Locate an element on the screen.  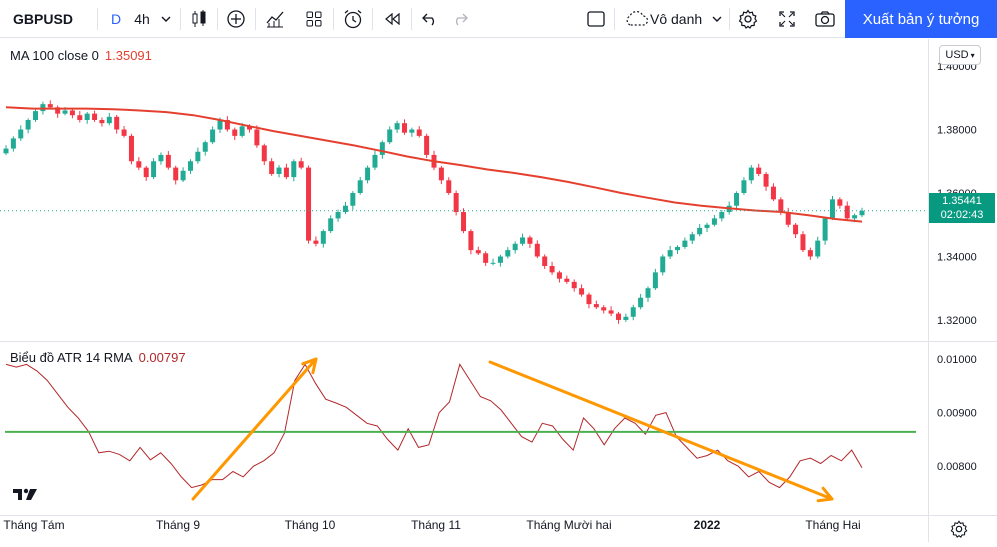
ma-legend: MA 100 close 0 1.35091 is located at coordinates (81, 55).